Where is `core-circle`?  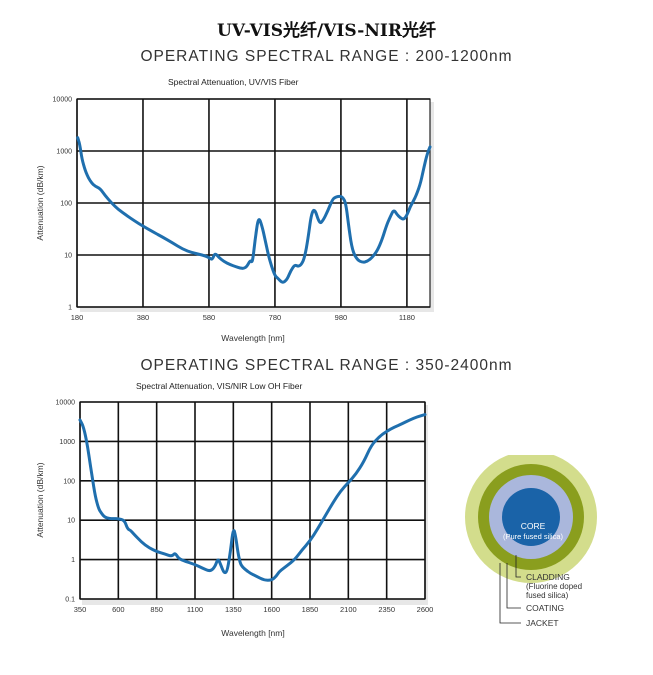
core-circle is located at coordinates (531, 517).